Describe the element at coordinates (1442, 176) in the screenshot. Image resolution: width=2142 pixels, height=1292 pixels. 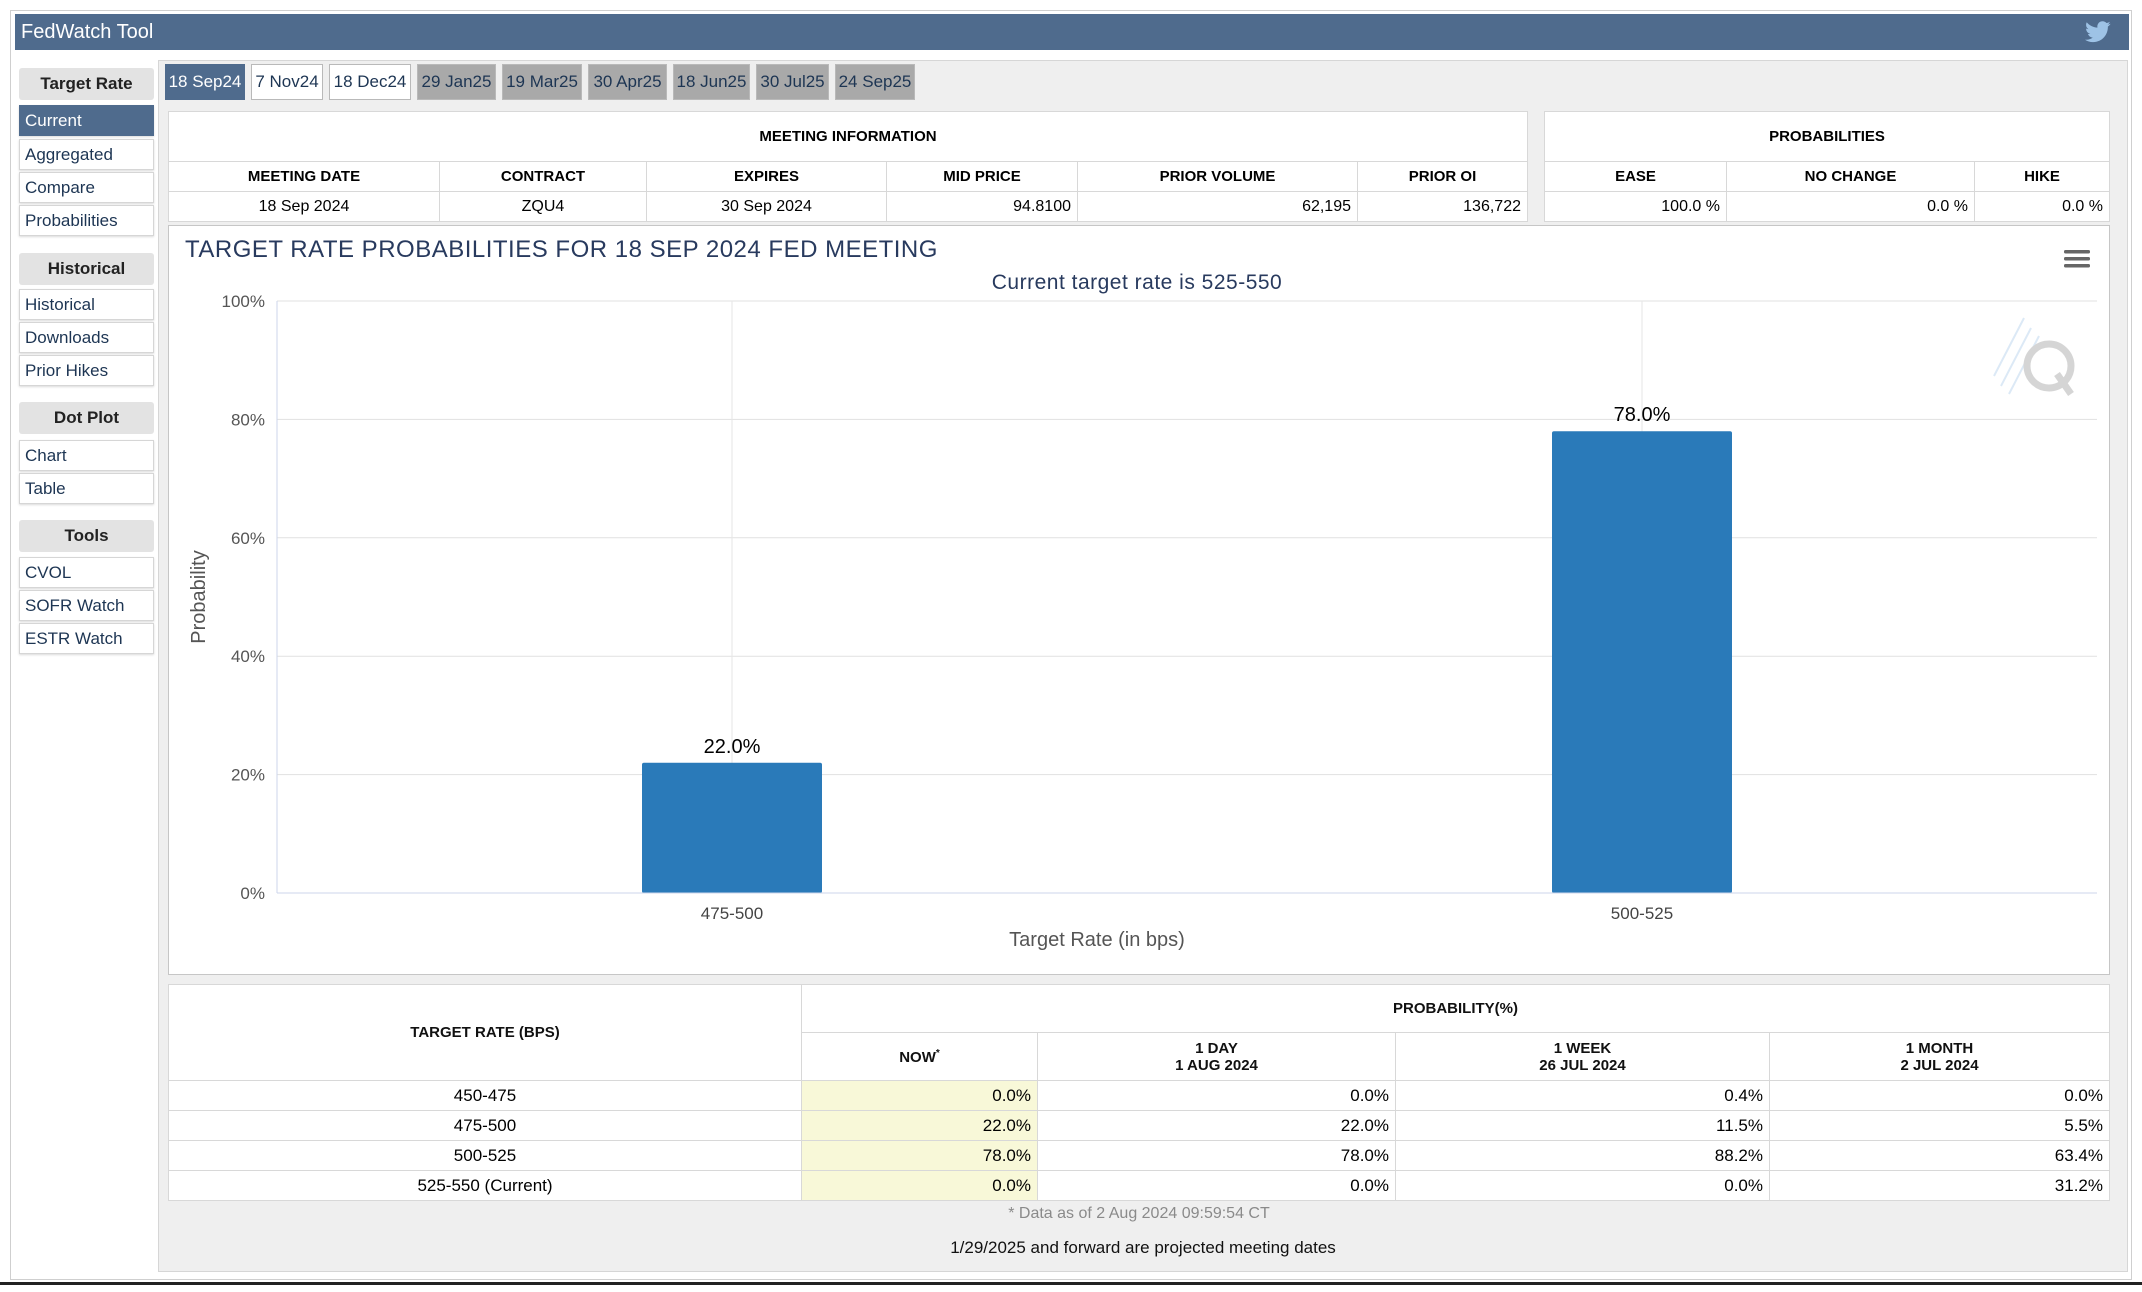
I see `col-prior-oi: PRIOR OI` at that location.